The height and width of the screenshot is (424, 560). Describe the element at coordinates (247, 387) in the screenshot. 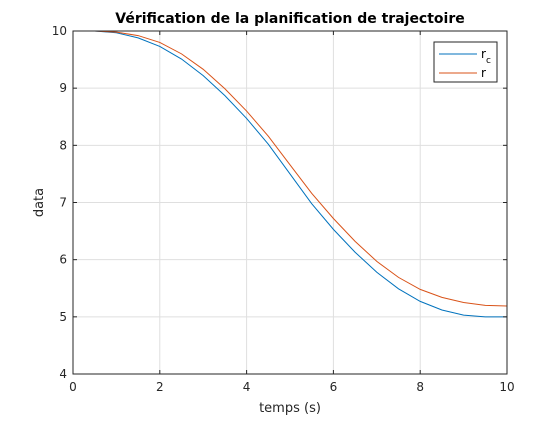

I see `x-tick-label: 4` at that location.